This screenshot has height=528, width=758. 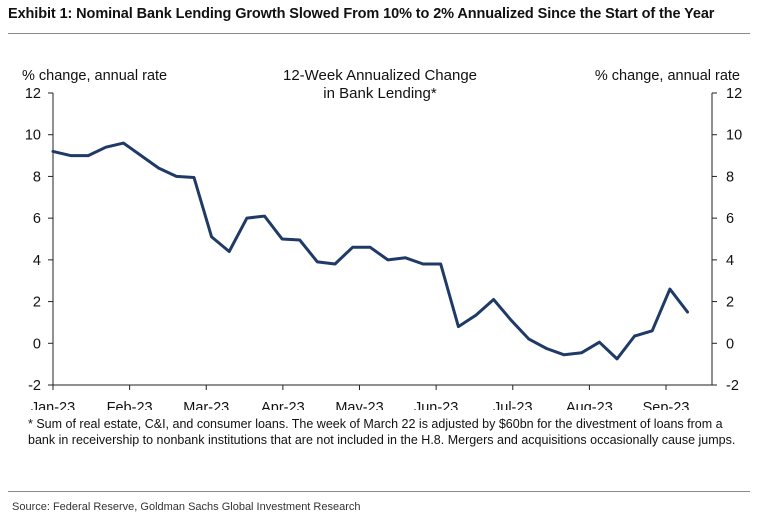 What do you see at coordinates (730, 177) in the screenshot?
I see `y-tick-label-right: 8` at bounding box center [730, 177].